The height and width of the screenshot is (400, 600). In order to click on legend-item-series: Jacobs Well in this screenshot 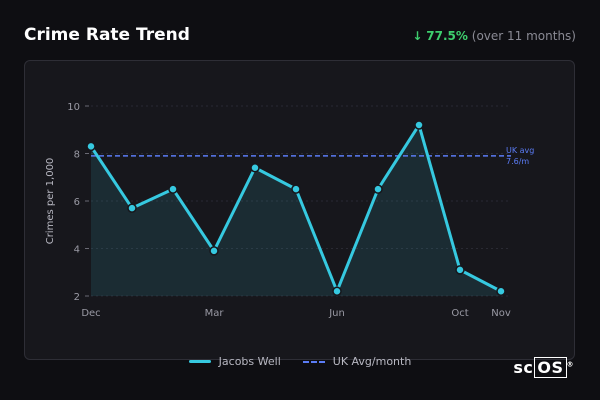, I will do `click(234, 361)`.